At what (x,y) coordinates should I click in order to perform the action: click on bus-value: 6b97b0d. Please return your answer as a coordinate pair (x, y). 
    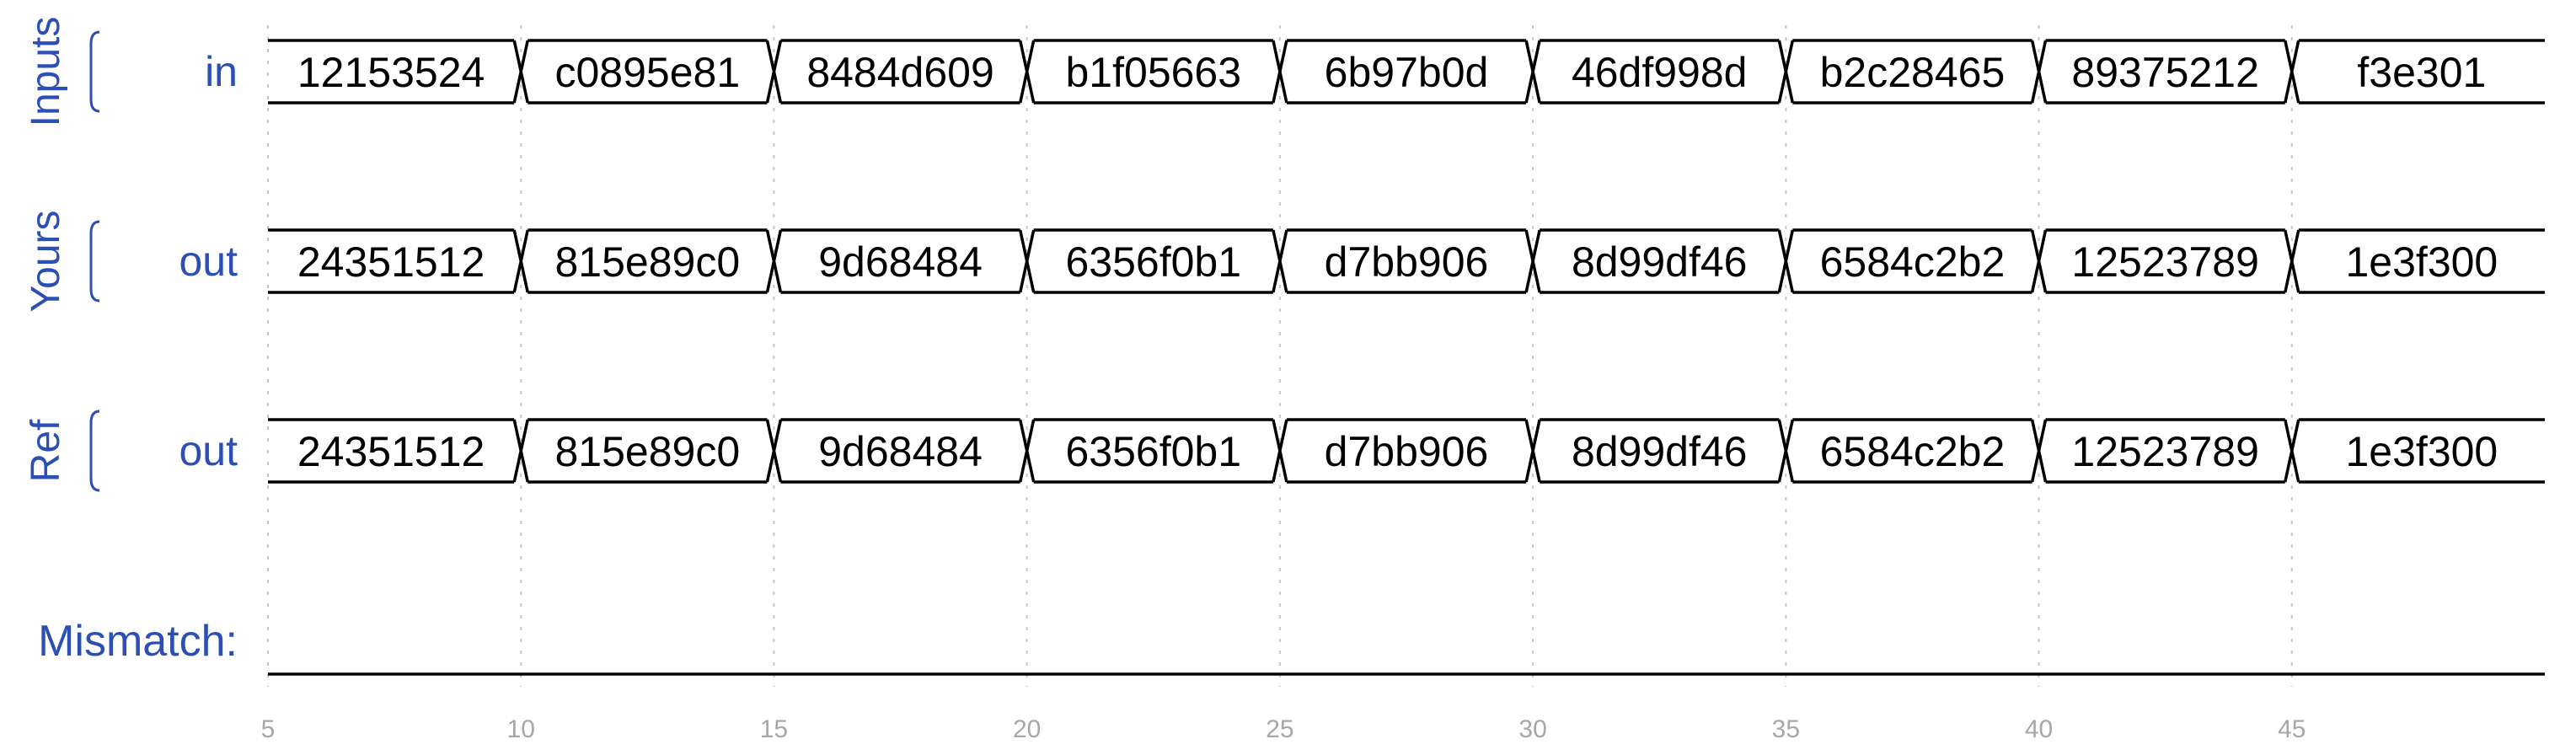
    Looking at the image, I should click on (1407, 73).